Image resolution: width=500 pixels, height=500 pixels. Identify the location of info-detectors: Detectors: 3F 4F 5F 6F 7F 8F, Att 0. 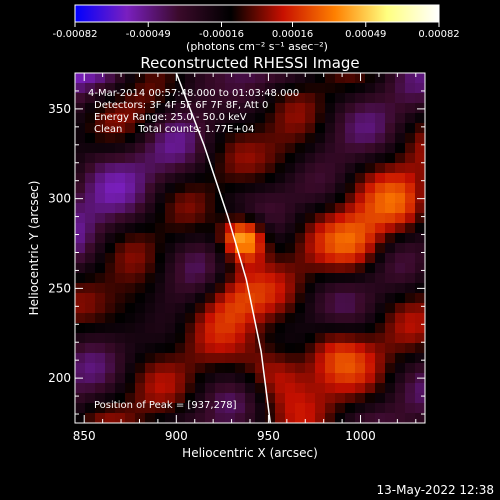
(181, 105).